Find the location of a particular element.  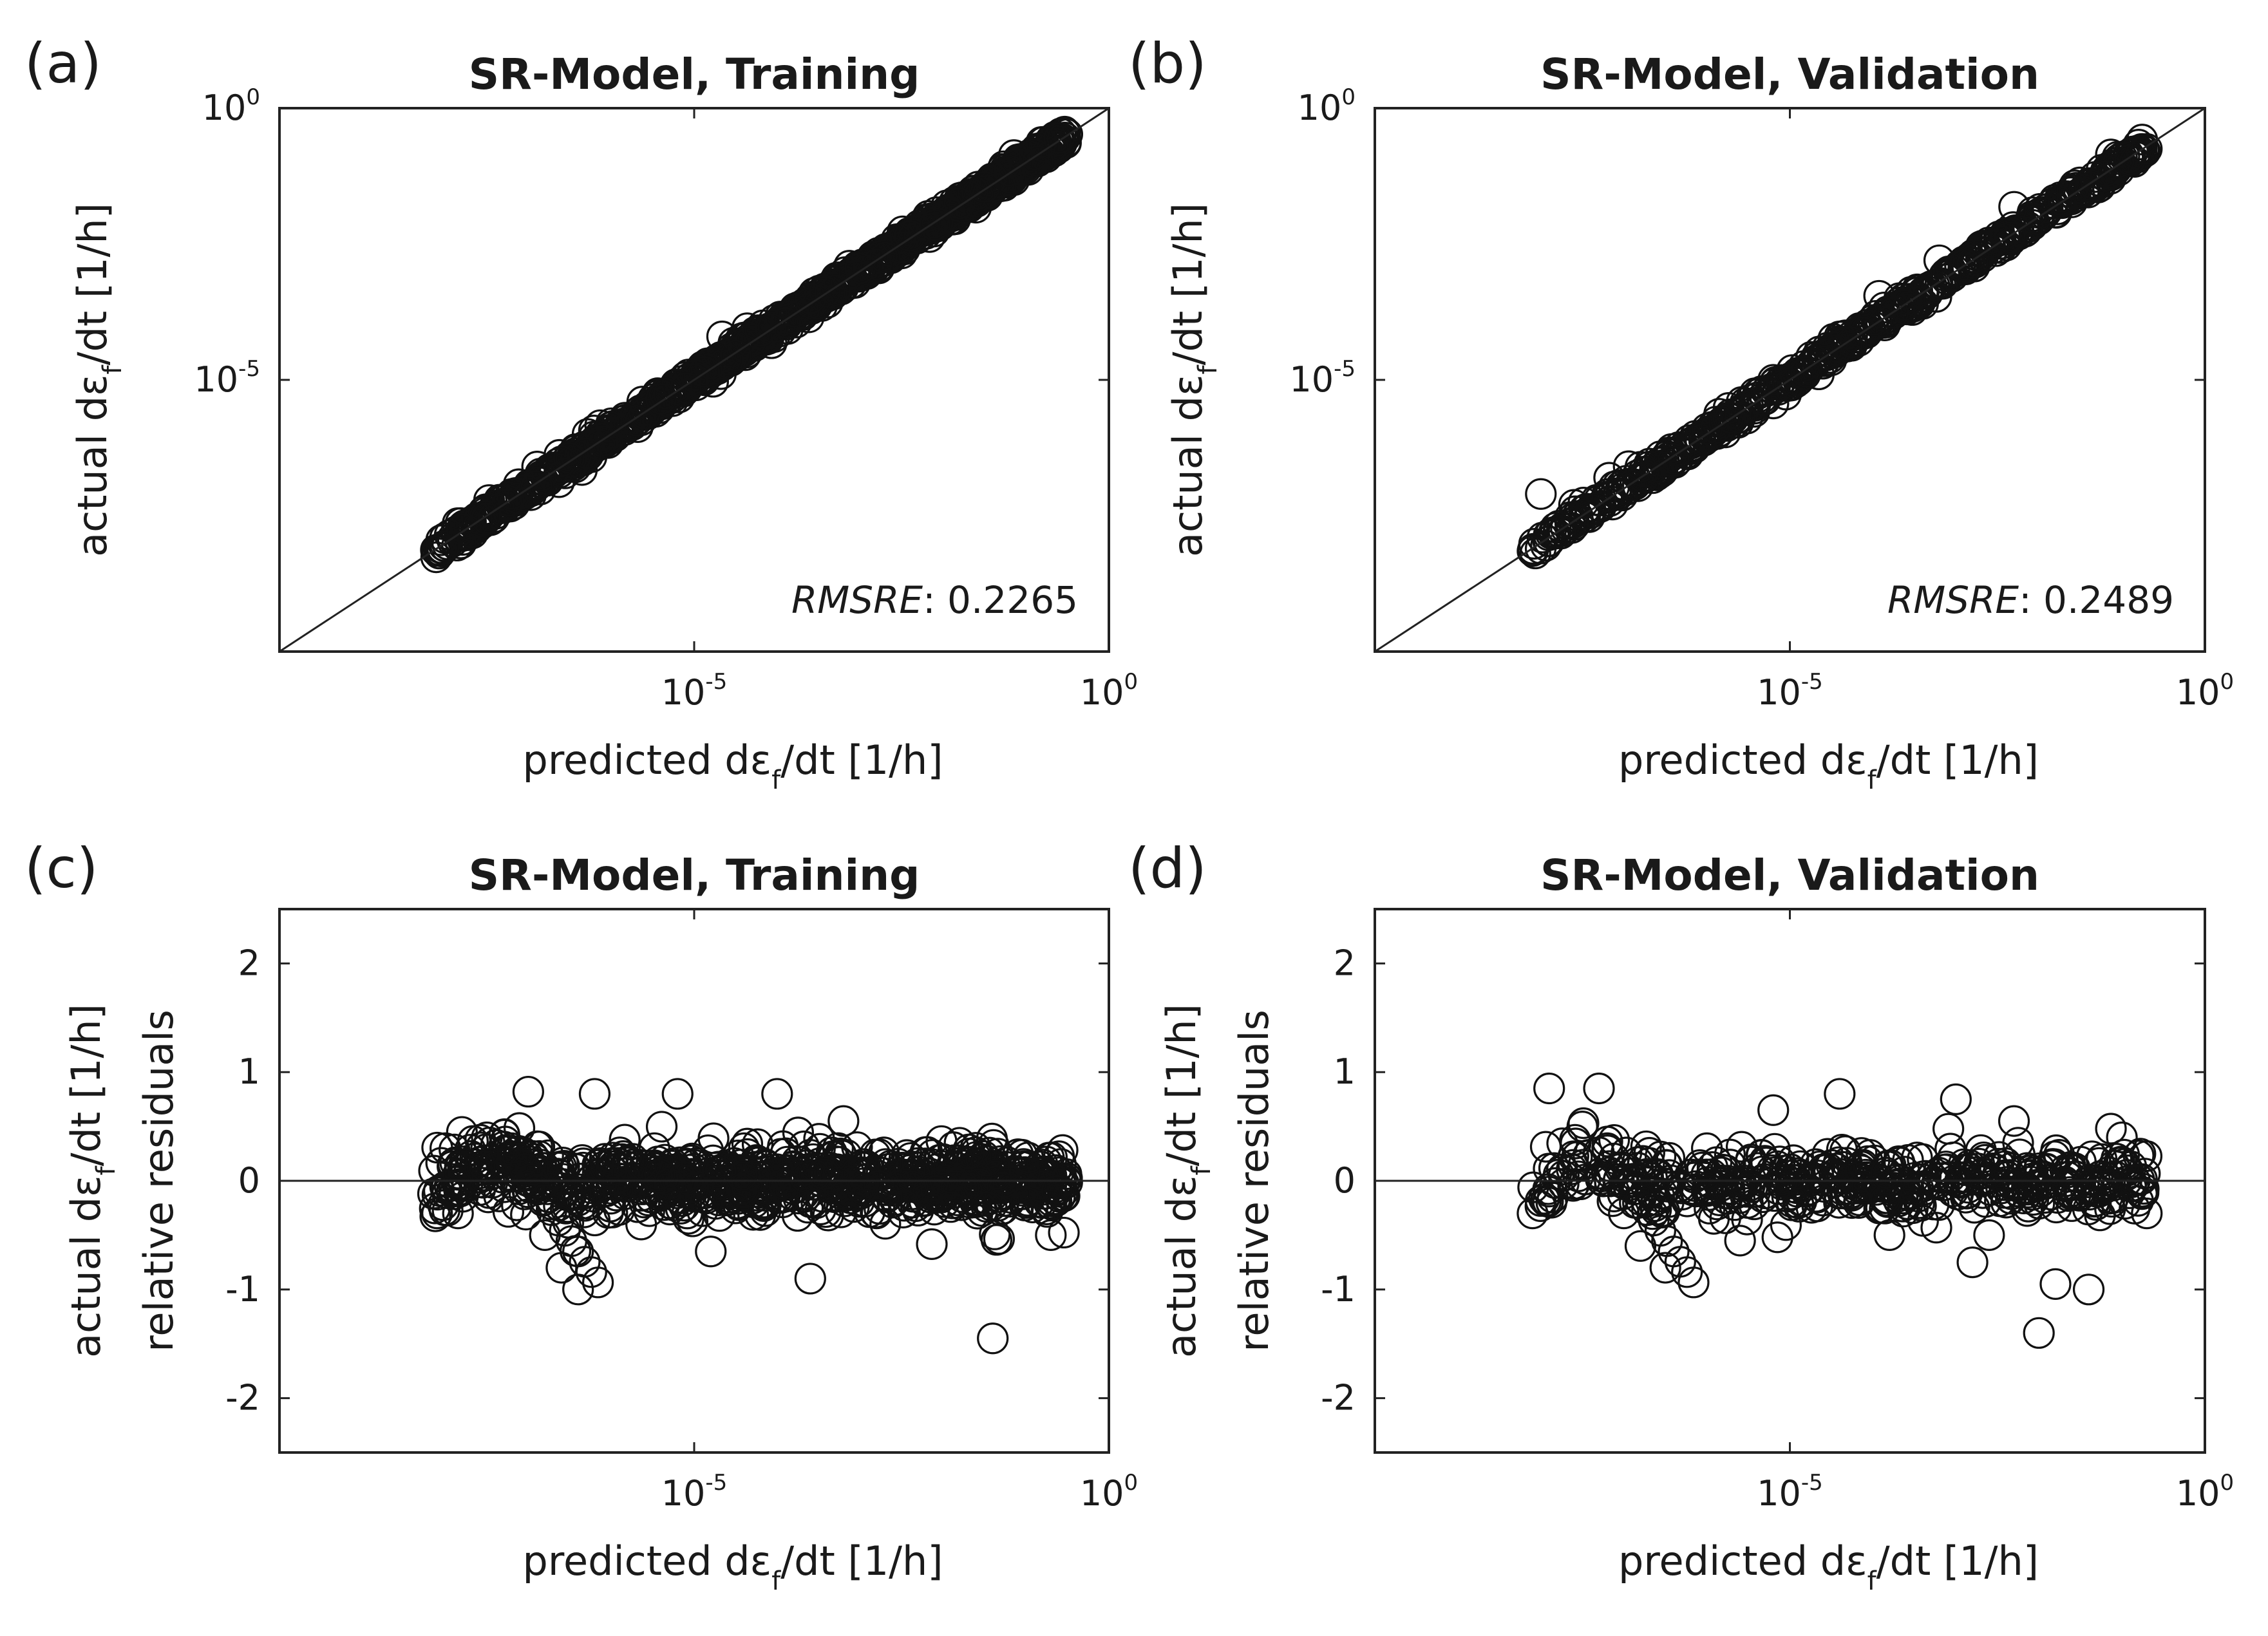

rmsre-annotation: RMSRE: 0.2265 is located at coordinates (934, 600).